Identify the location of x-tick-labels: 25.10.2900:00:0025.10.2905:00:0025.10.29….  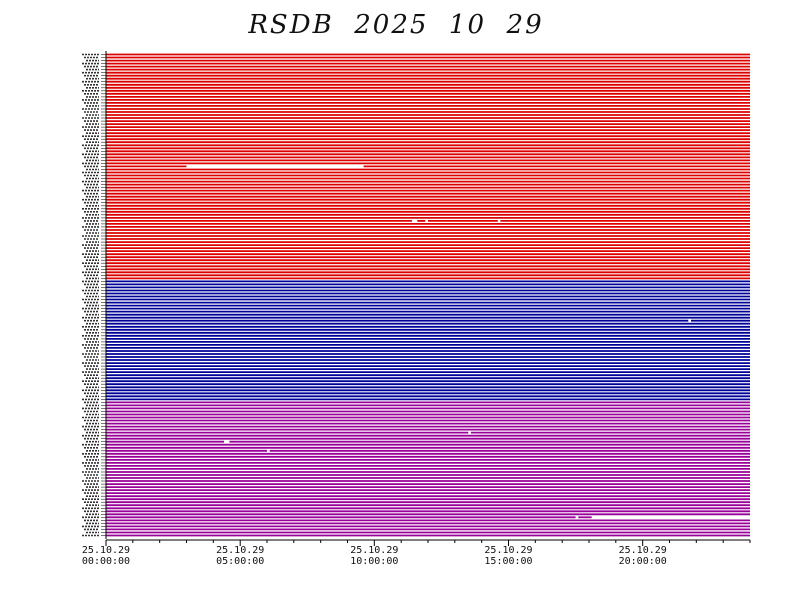
(374, 556).